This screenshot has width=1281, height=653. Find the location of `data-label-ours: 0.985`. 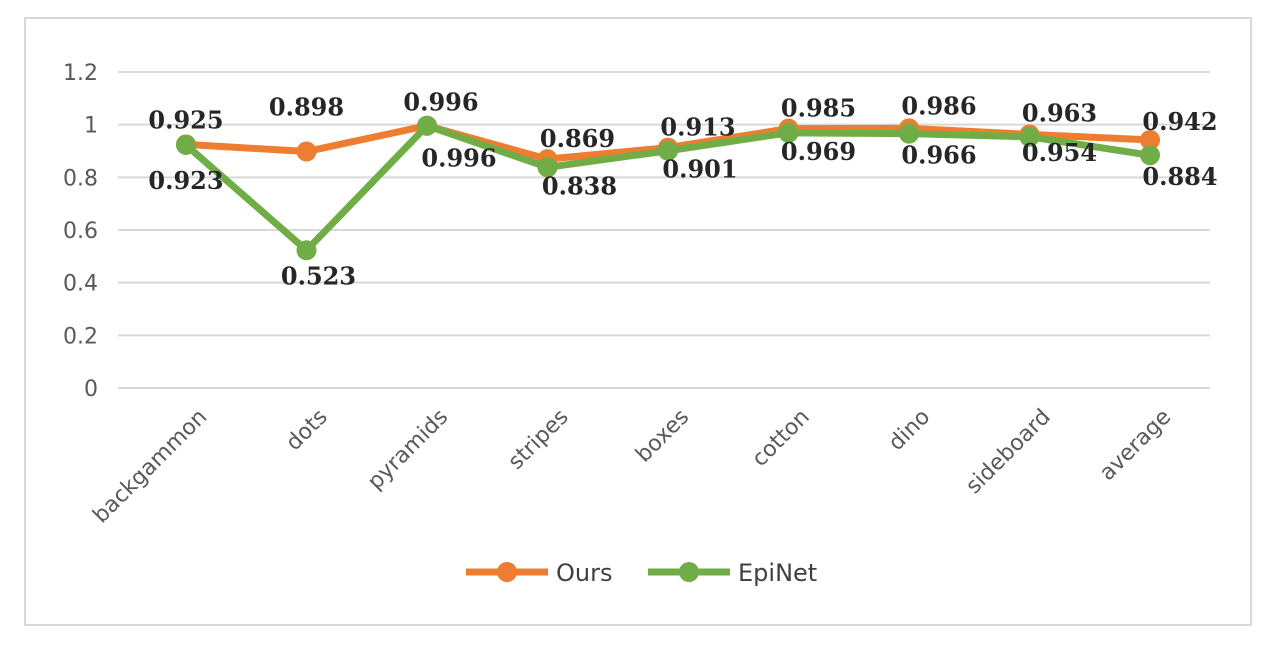

data-label-ours: 0.985 is located at coordinates (818, 108).